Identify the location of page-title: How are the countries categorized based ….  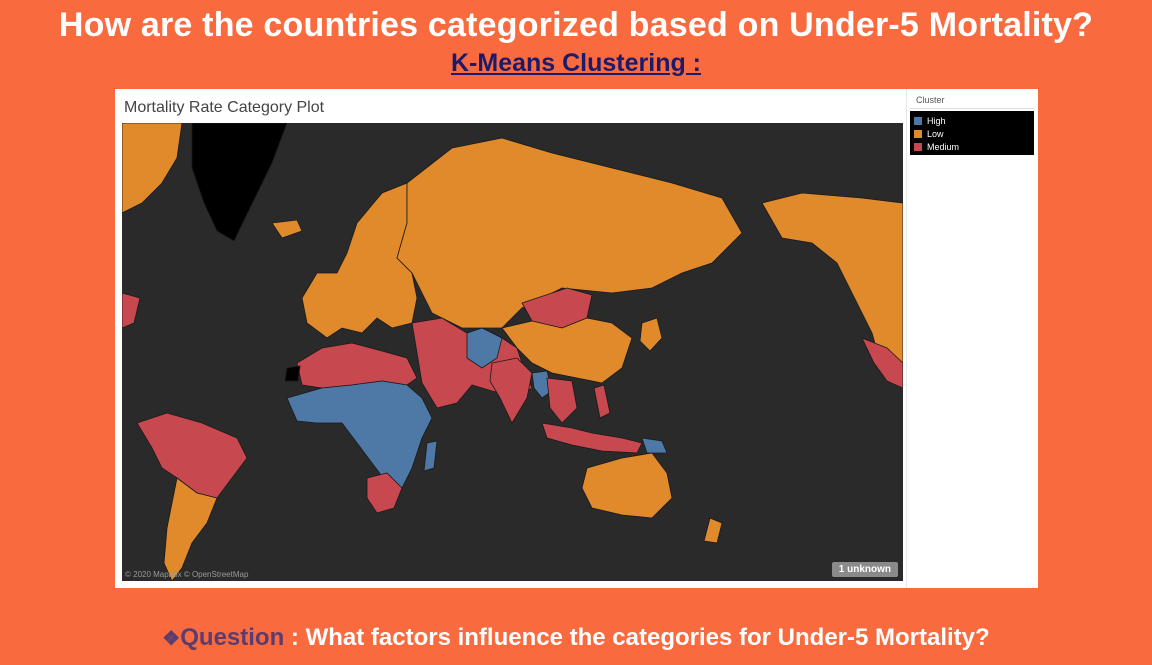
(576, 25).